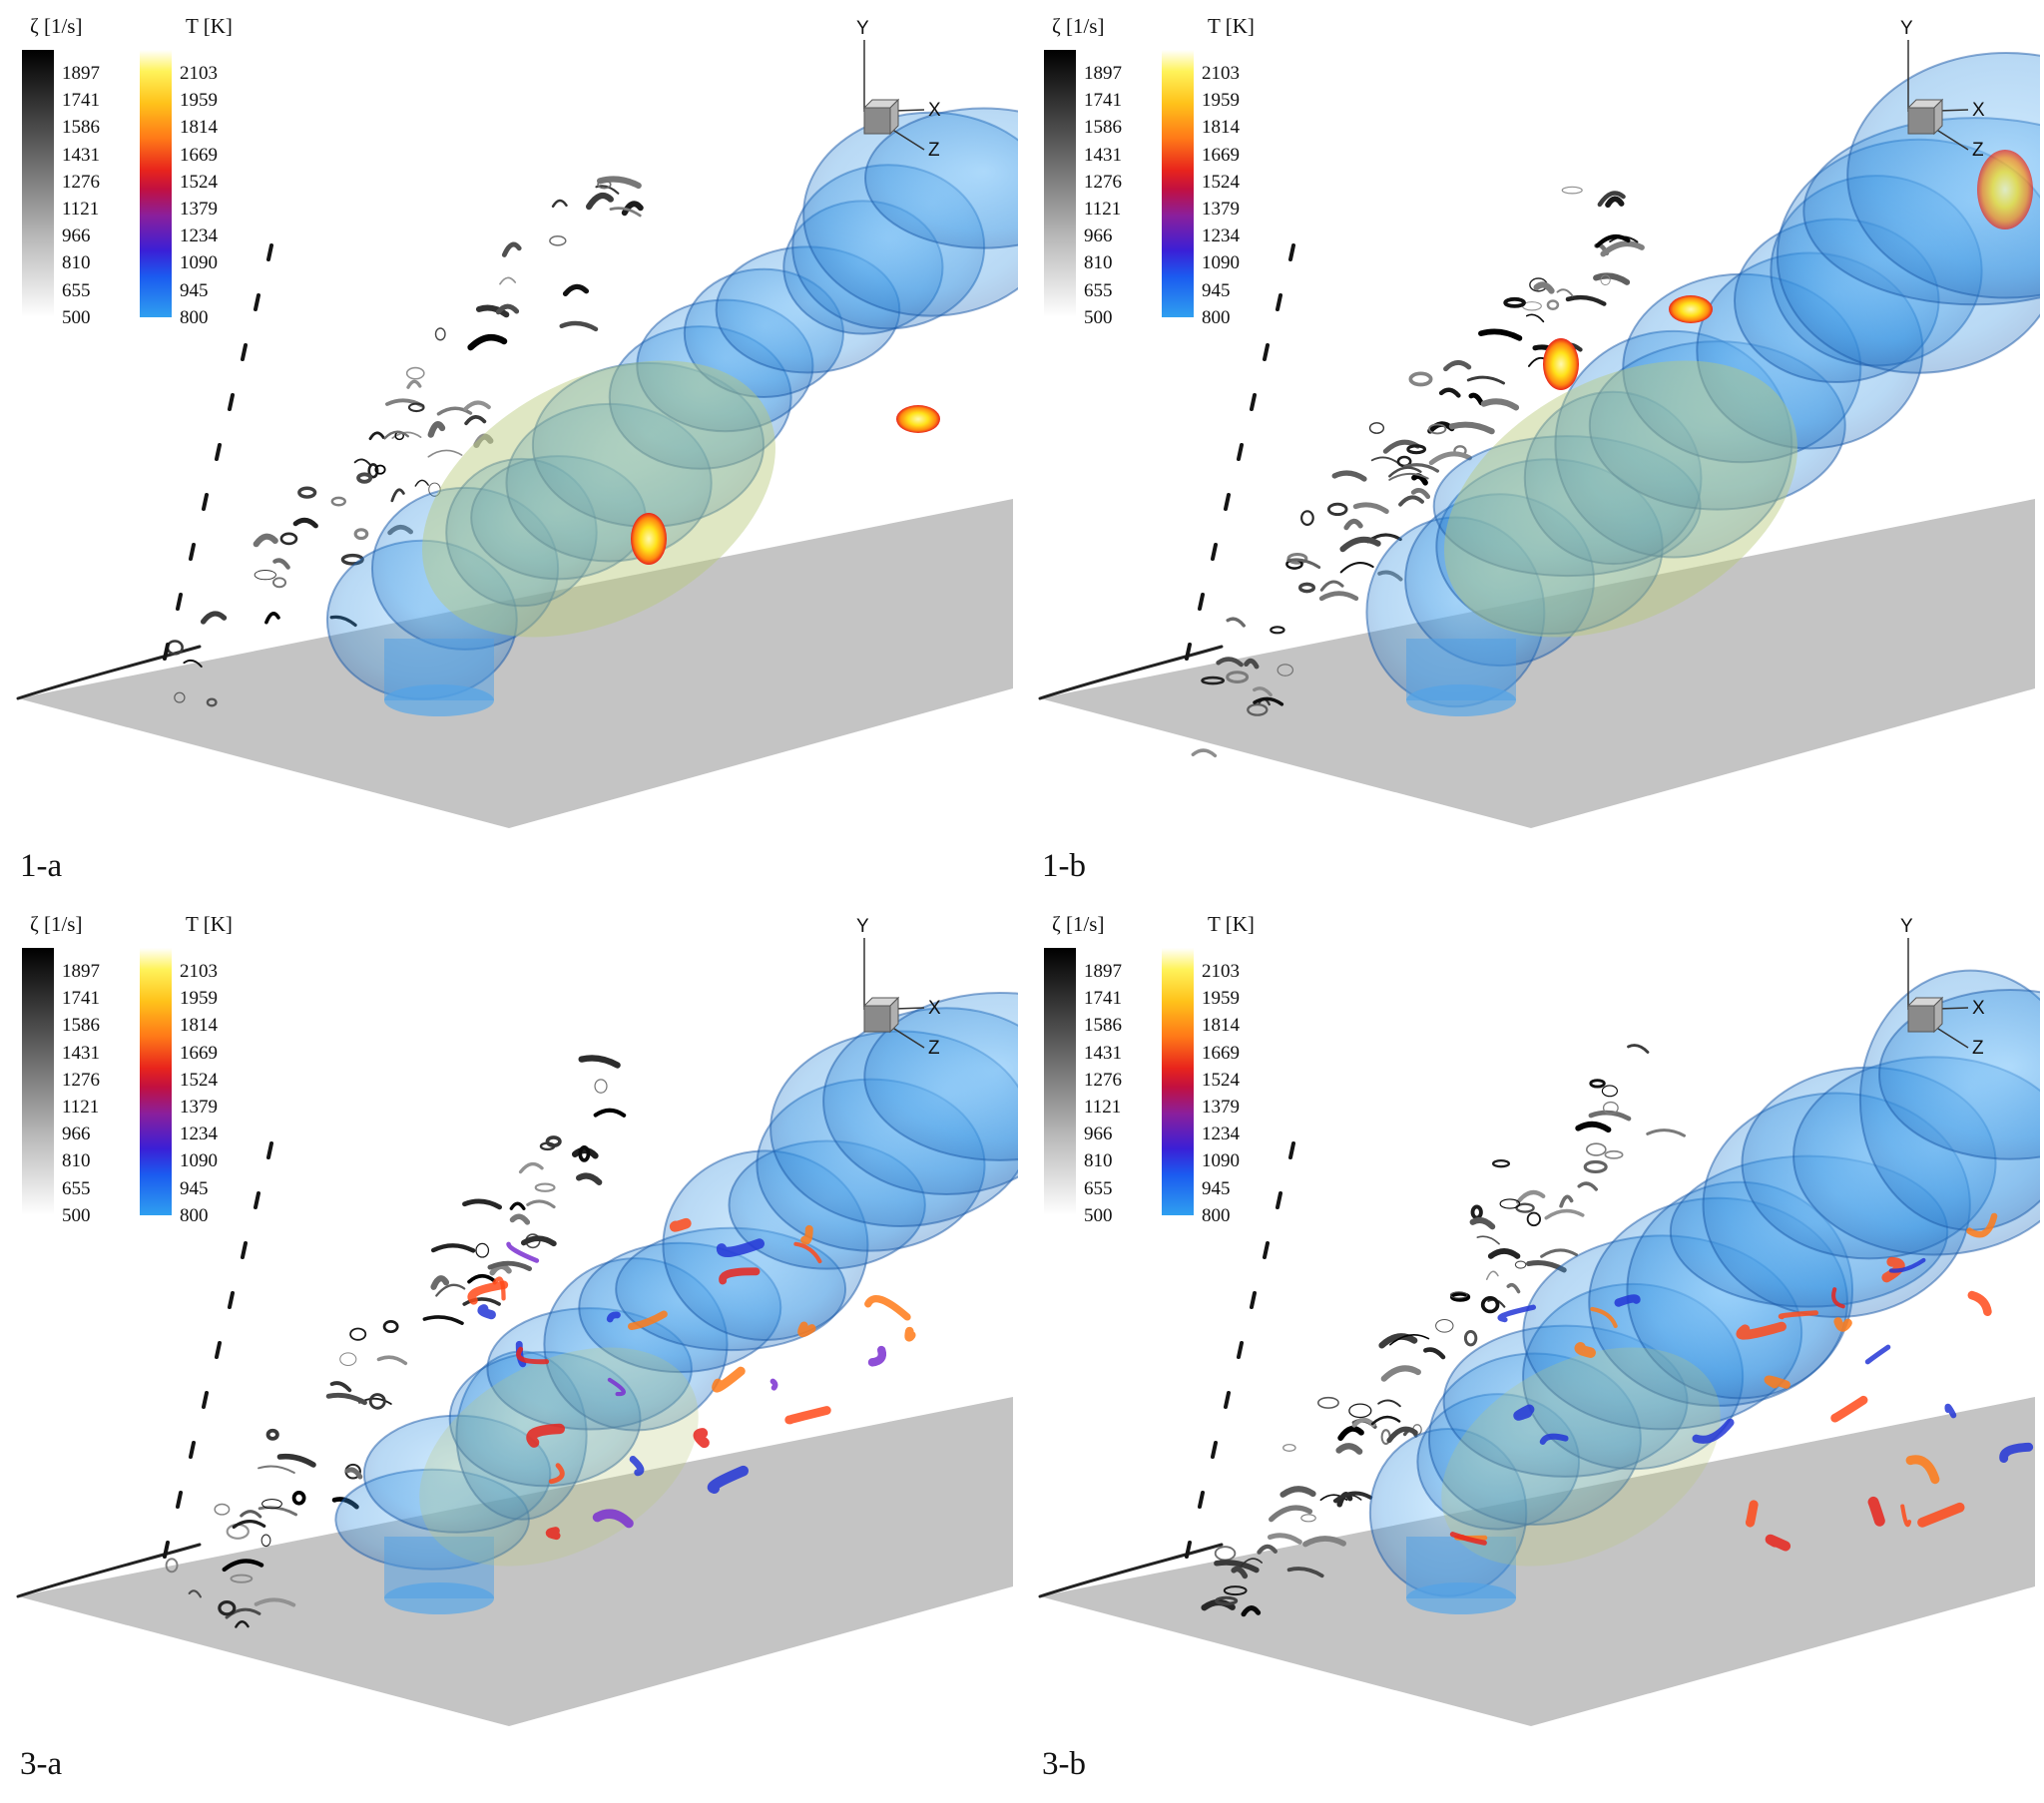 The height and width of the screenshot is (1803, 2044). I want to click on temperature-tick-label: 1524, so click(1221, 1080).